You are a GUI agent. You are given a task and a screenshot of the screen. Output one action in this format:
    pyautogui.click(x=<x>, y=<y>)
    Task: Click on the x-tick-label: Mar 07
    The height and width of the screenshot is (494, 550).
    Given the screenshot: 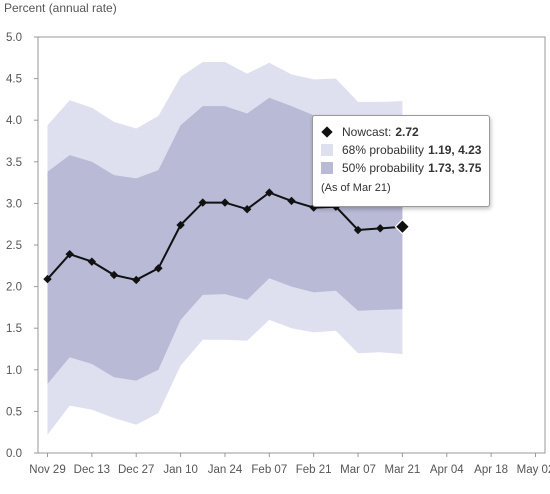 What is the action you would take?
    pyautogui.click(x=358, y=470)
    